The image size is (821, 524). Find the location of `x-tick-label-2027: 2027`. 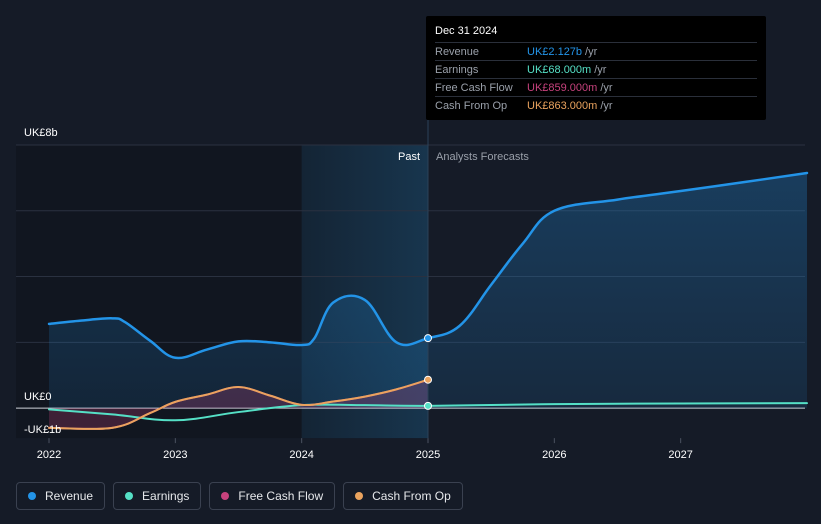

x-tick-label-2027: 2027 is located at coordinates (680, 455).